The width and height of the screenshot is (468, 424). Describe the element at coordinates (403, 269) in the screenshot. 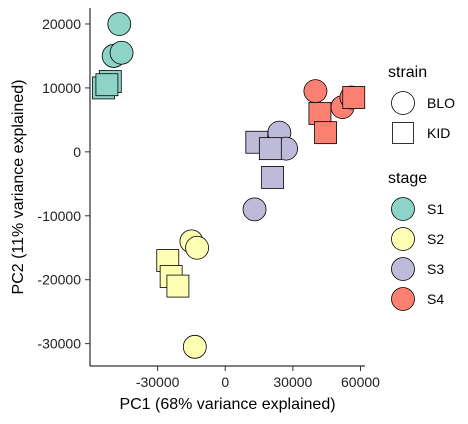

I see `legend-key-s3` at that location.